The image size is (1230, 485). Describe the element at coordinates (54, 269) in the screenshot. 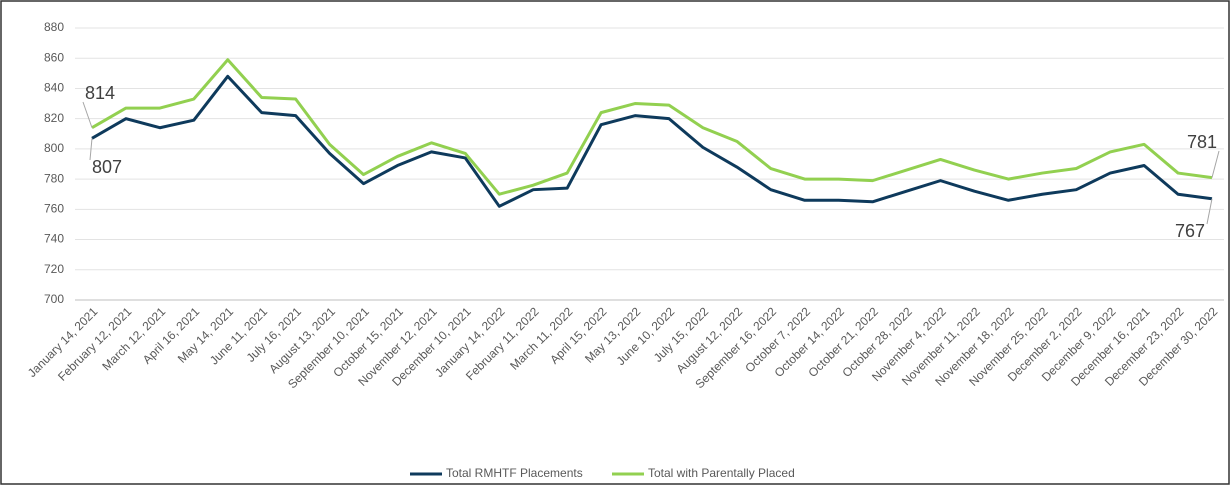

I see `y-tick-label: 720` at that location.